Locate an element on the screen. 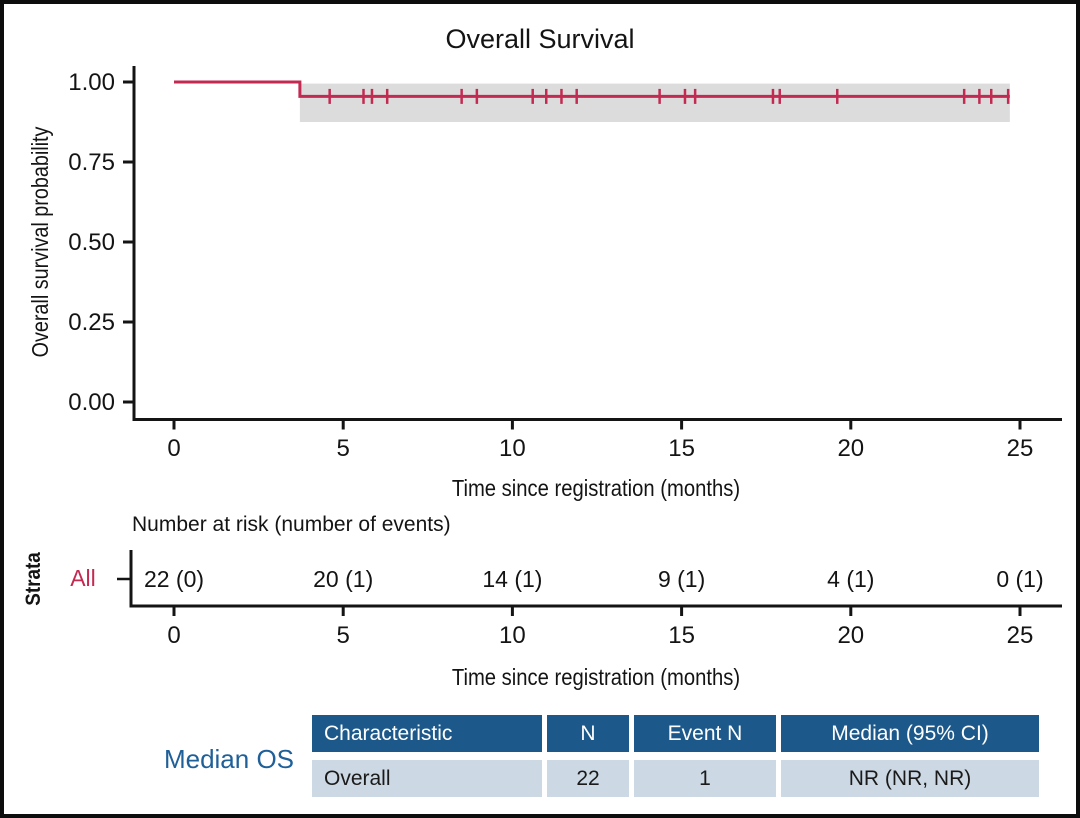 Image resolution: width=1080 pixels, height=818 pixels. risk-table-heading: Number at risk (number of events) is located at coordinates (291, 524).